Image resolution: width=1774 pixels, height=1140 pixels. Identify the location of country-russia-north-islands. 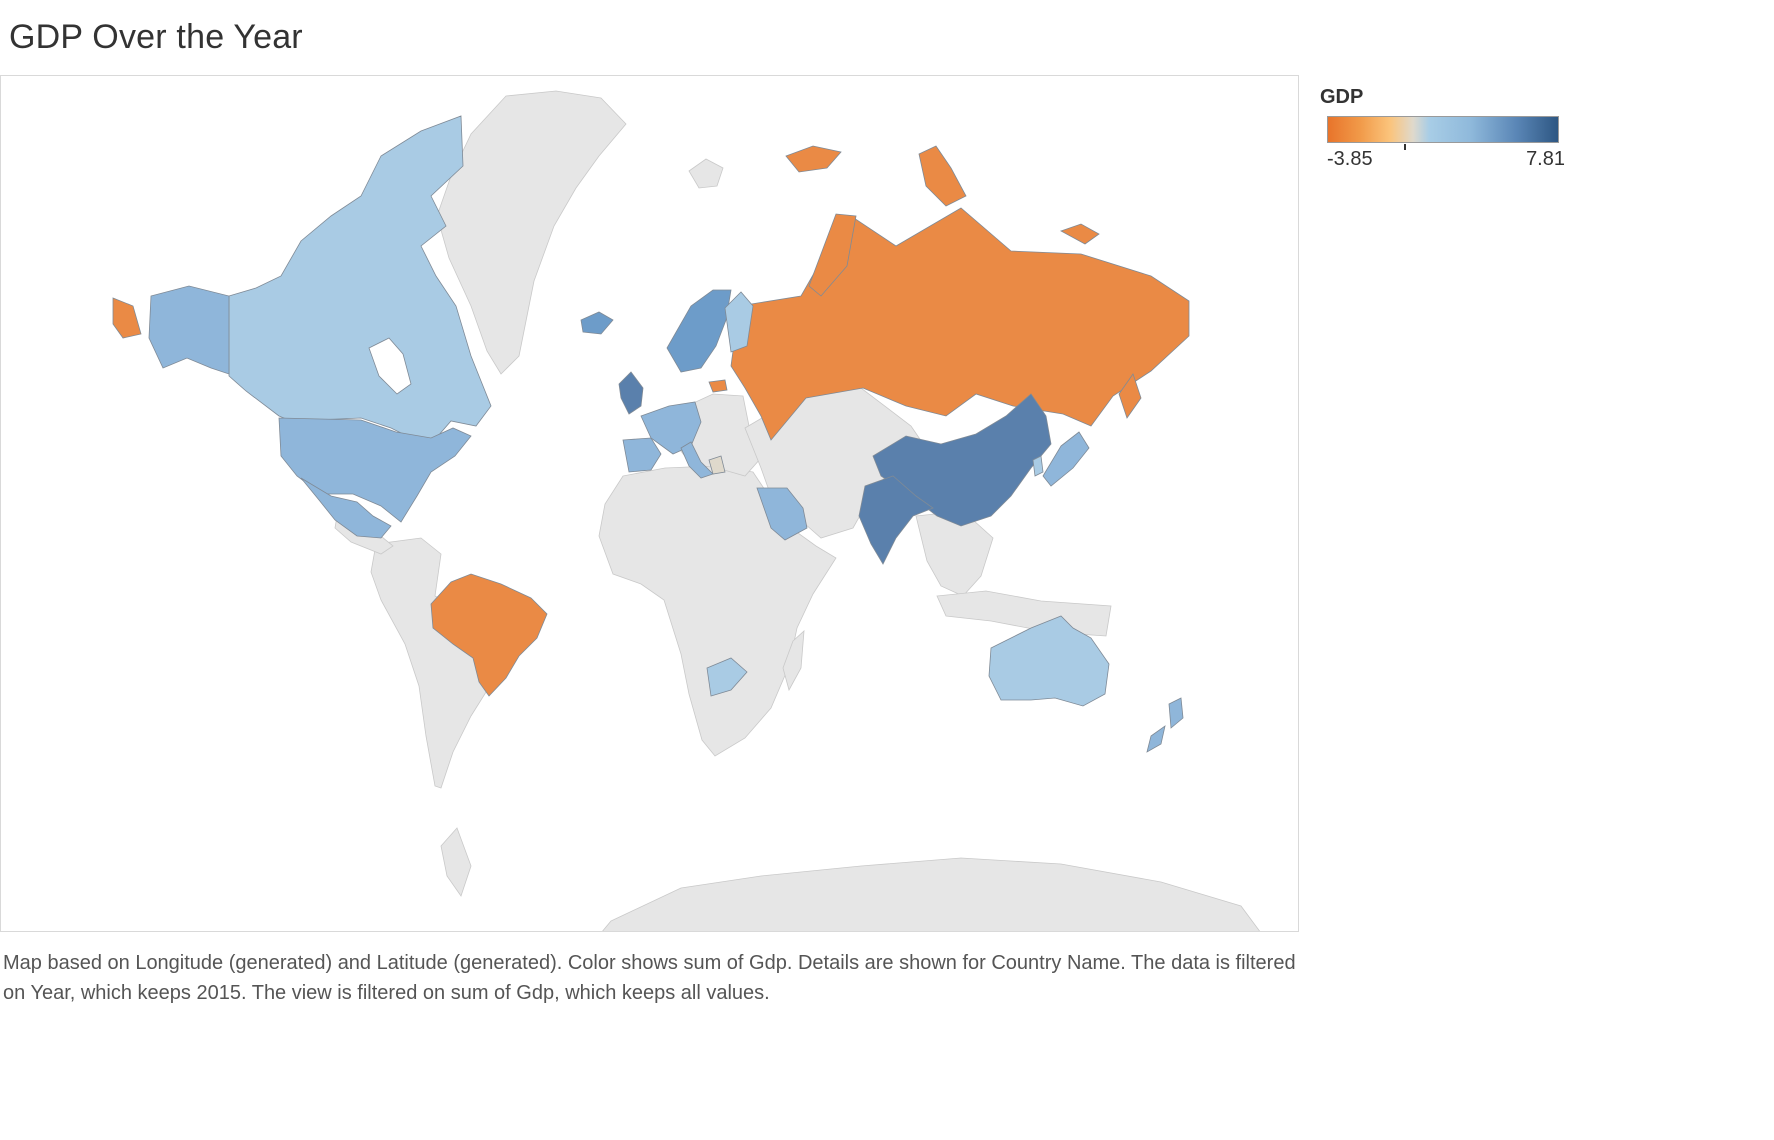
(1080, 234).